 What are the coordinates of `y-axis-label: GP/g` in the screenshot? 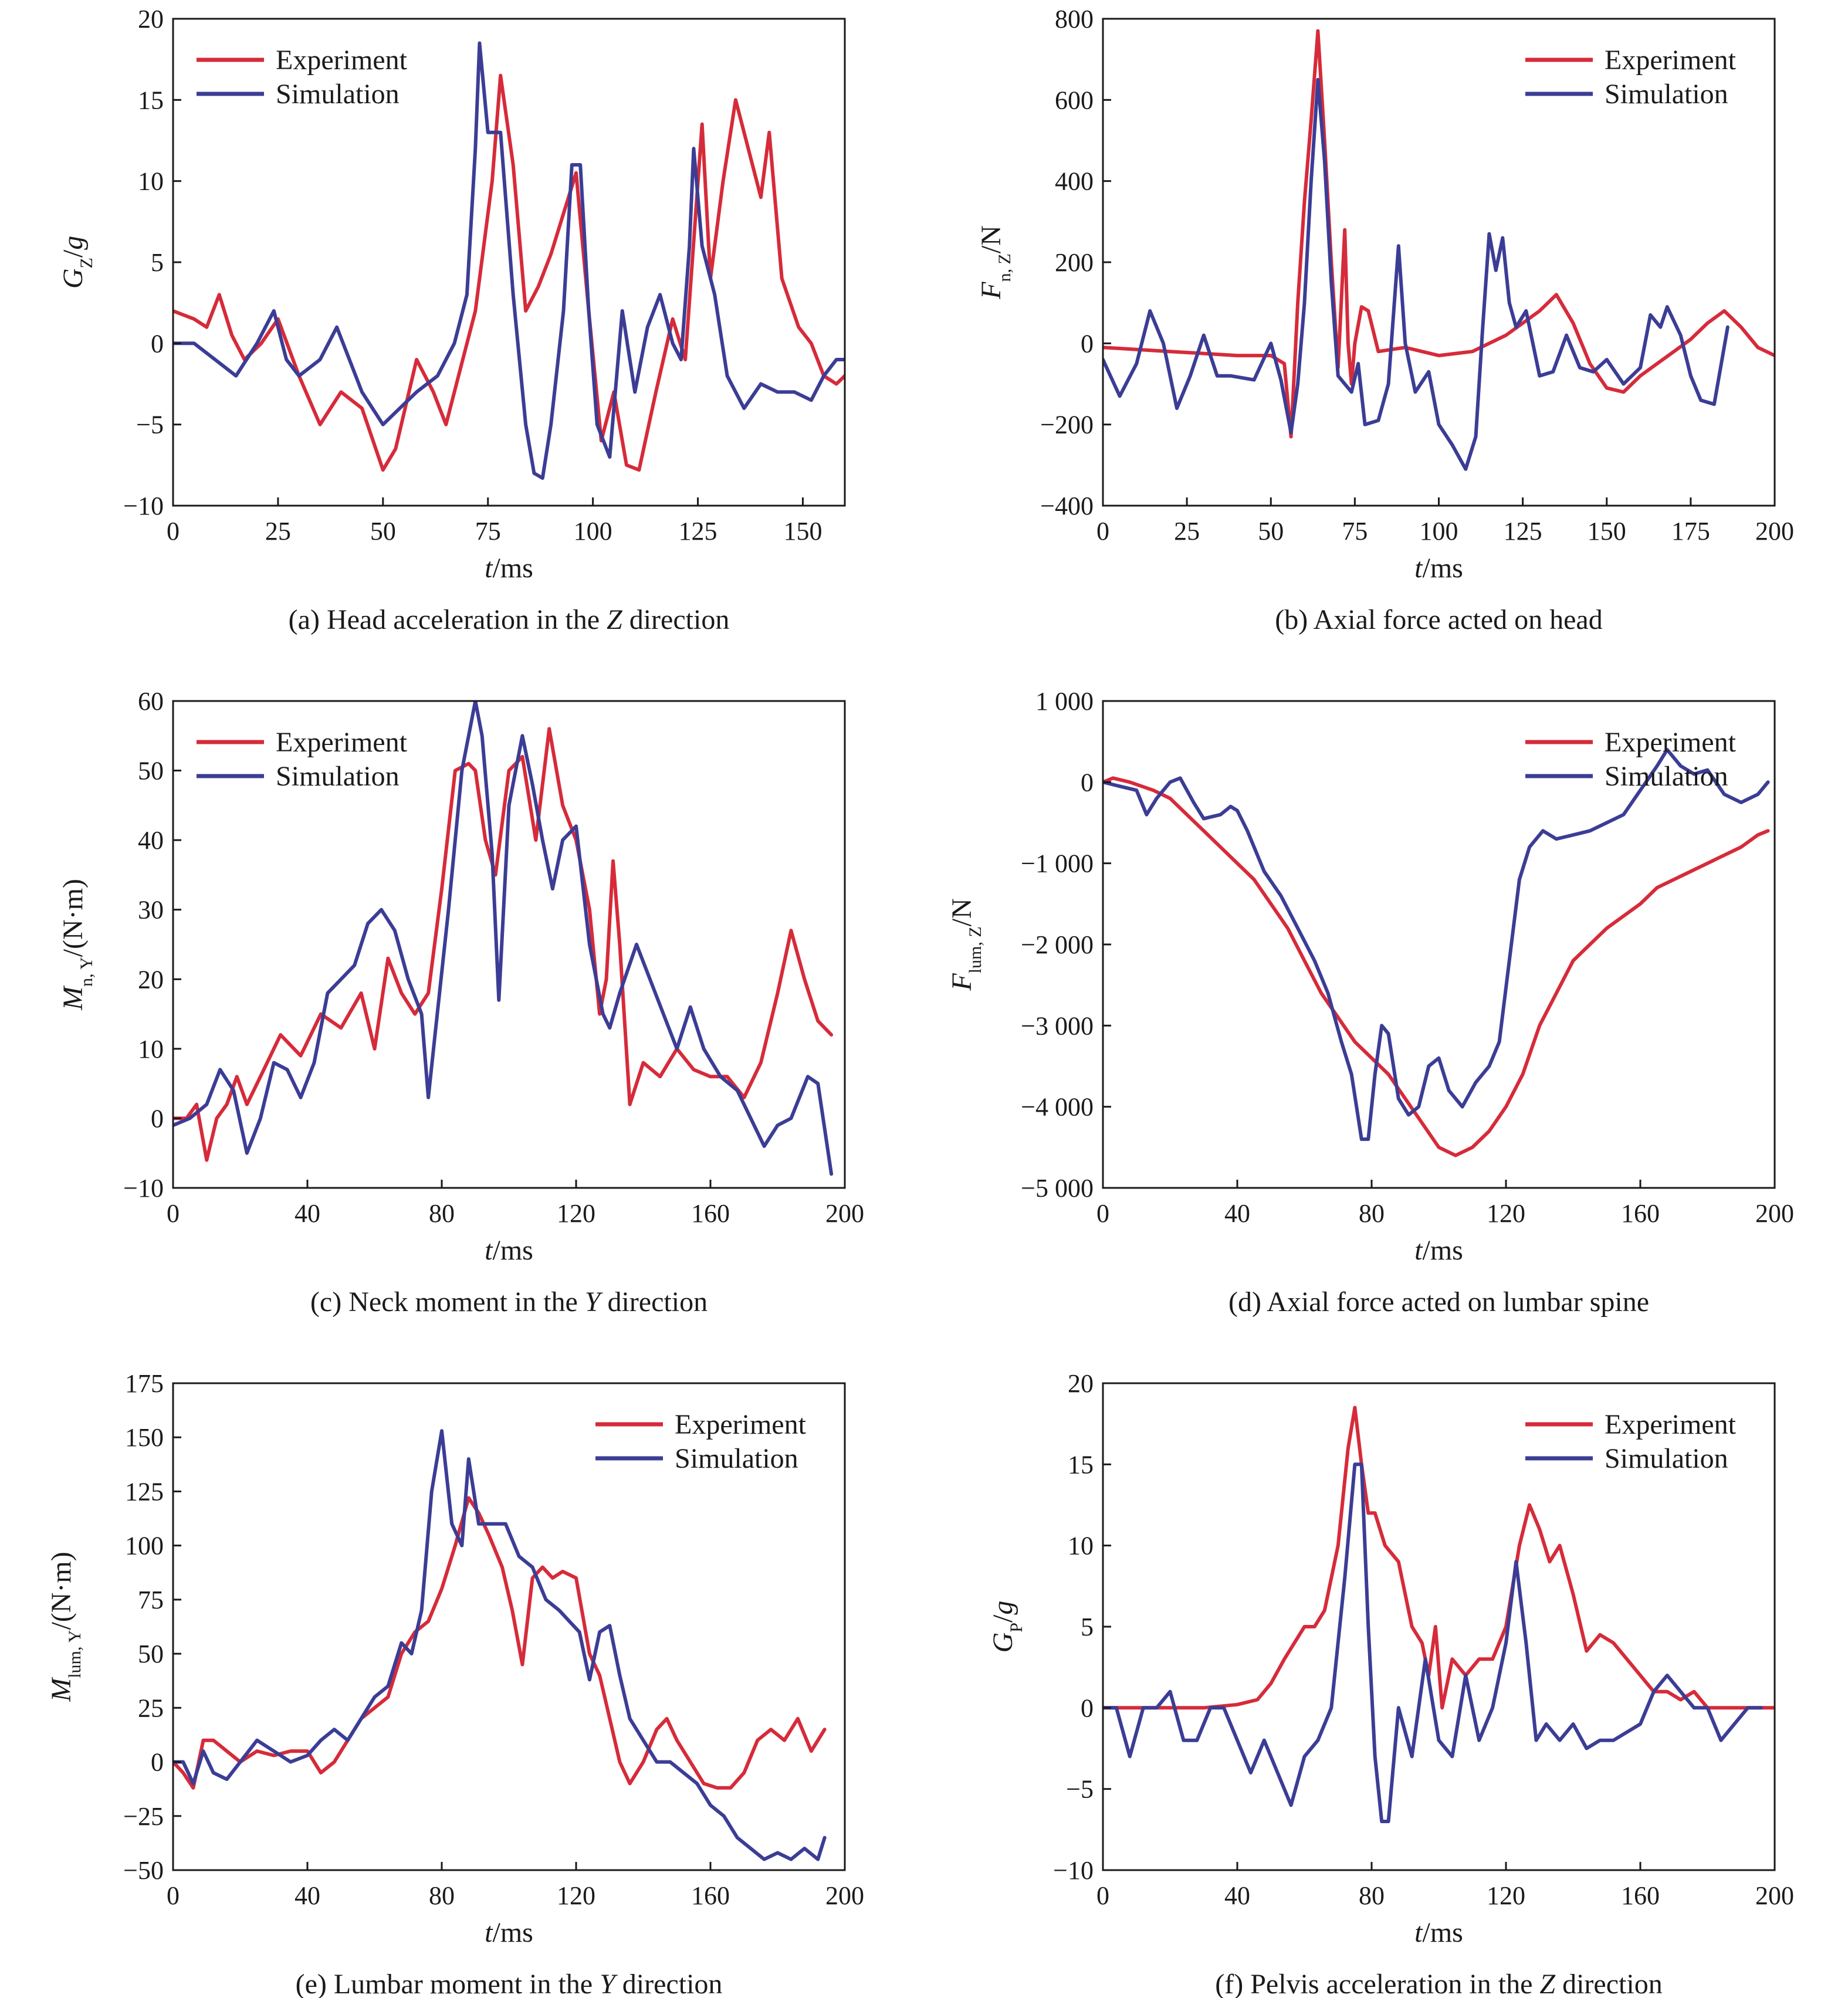 It's located at (1006, 1627).